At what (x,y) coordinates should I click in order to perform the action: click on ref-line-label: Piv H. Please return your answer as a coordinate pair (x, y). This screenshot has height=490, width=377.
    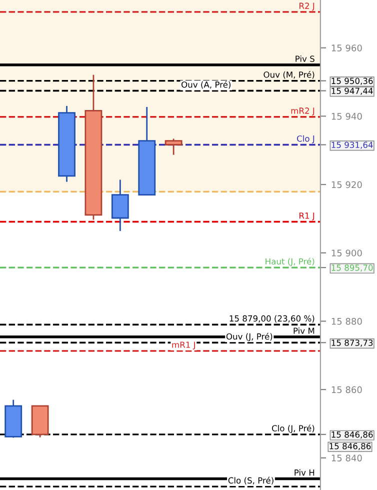
    Looking at the image, I should click on (304, 472).